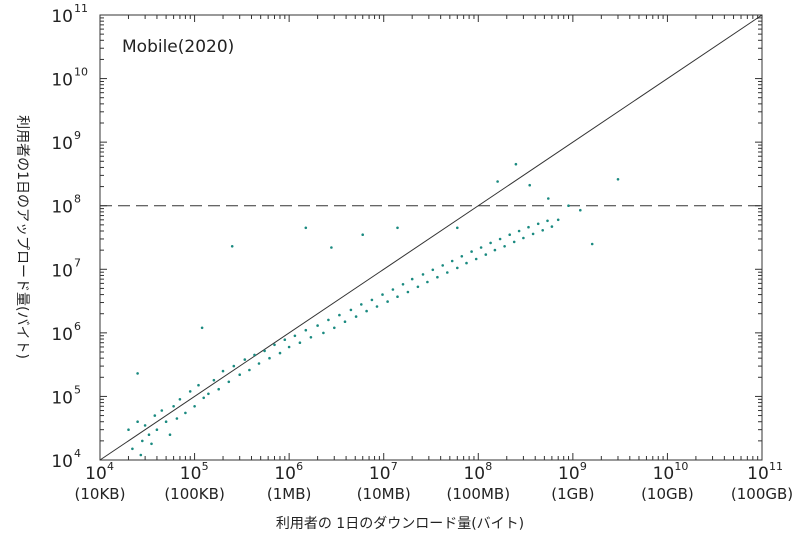  I want to click on x-tick-unit-label: (10GB), so click(667, 494).